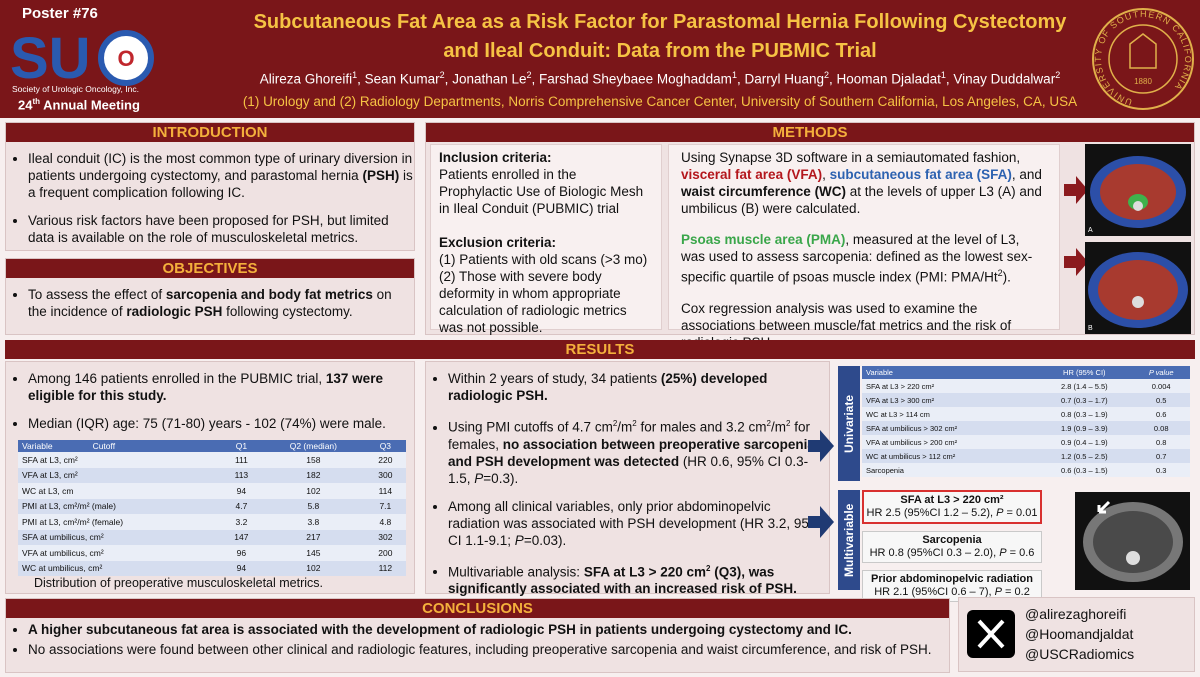 This screenshot has width=1200, height=677. Describe the element at coordinates (1079, 634) in the screenshot. I see `handle: @Hoomandjaldat` at that location.